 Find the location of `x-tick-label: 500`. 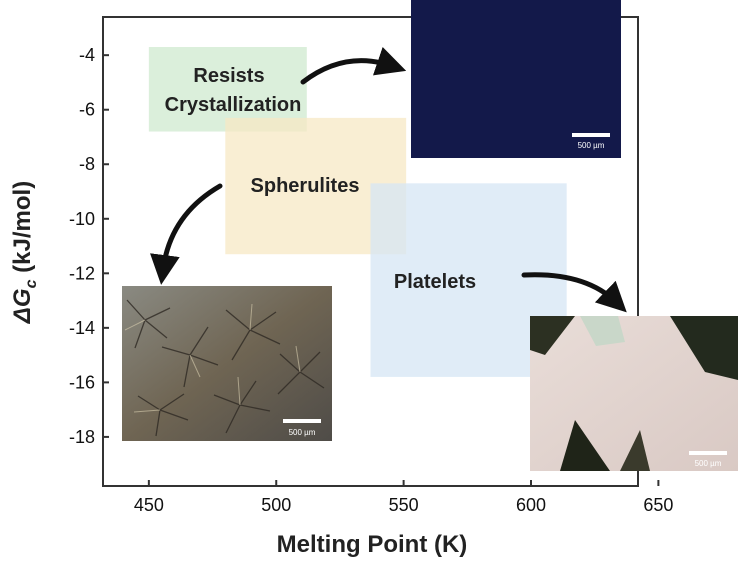

x-tick-label: 500 is located at coordinates (276, 505).